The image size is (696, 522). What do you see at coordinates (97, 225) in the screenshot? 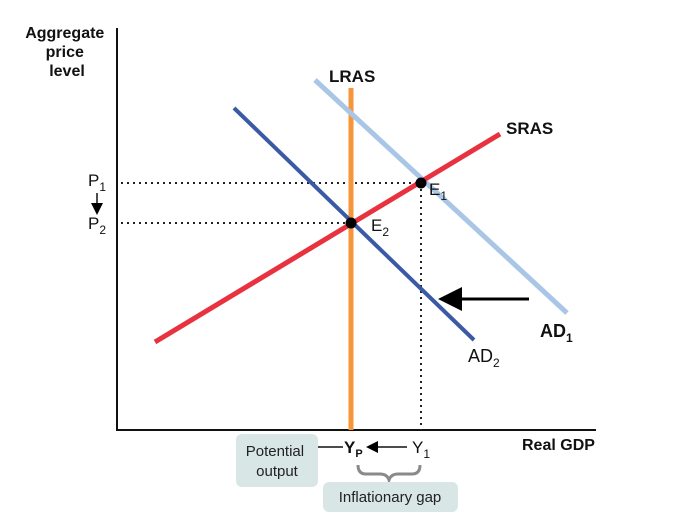
I see `p2-label: P2` at bounding box center [97, 225].